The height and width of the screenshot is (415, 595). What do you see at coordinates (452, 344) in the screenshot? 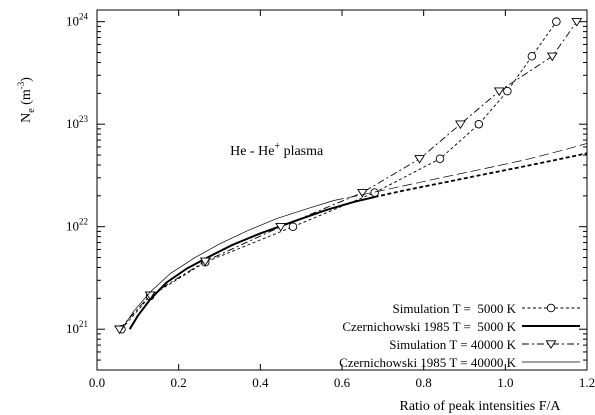
I see `legend-label: Simulation T = 40000 K` at bounding box center [452, 344].